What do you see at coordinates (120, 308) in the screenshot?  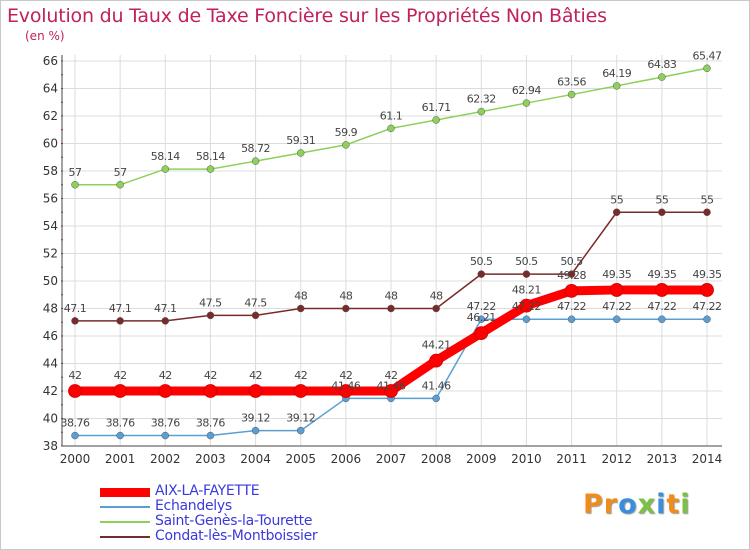 I see `data-label: 47.1` at bounding box center [120, 308].